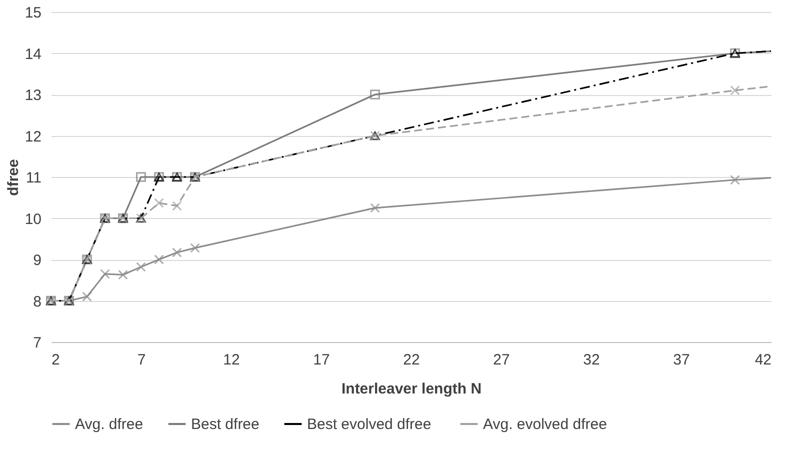 The width and height of the screenshot is (792, 474). What do you see at coordinates (37, 343) in the screenshot?
I see `y-tick-label: 7` at bounding box center [37, 343].